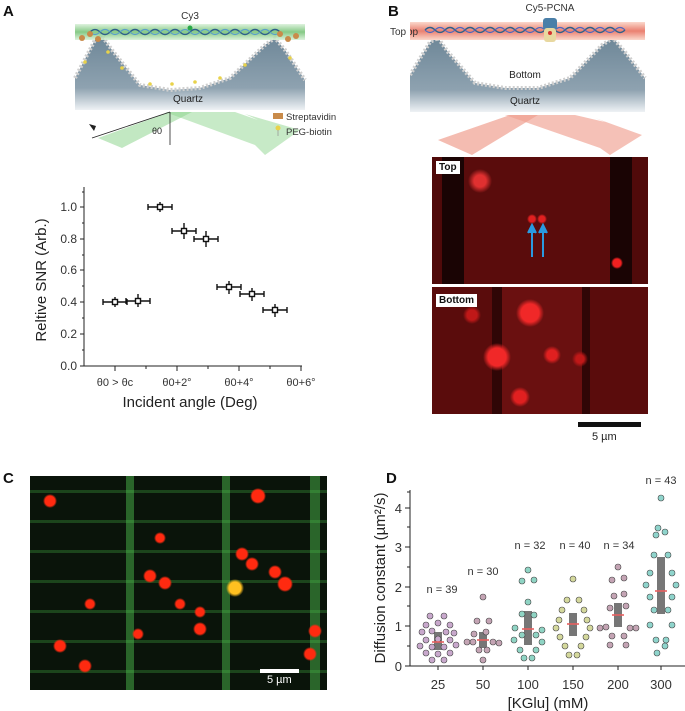  Describe the element at coordinates (380, 578) in the screenshot. I see `d-y-axis-label: Diffusion constant (µm²/s)` at that location.